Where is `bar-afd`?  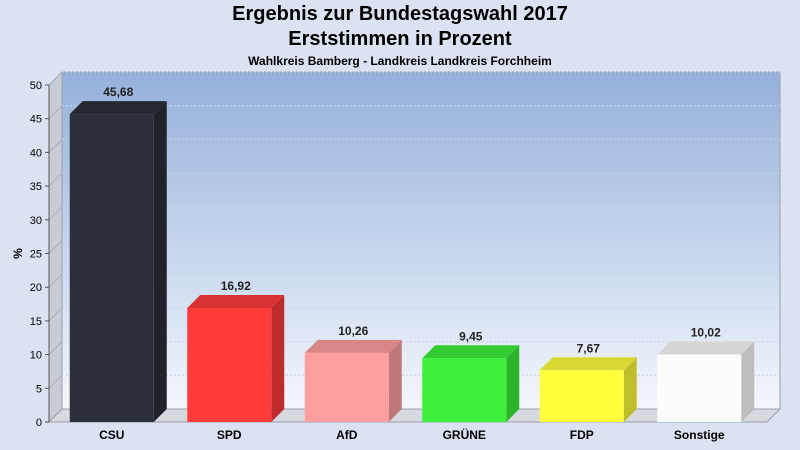
bar-afd is located at coordinates (353, 380).